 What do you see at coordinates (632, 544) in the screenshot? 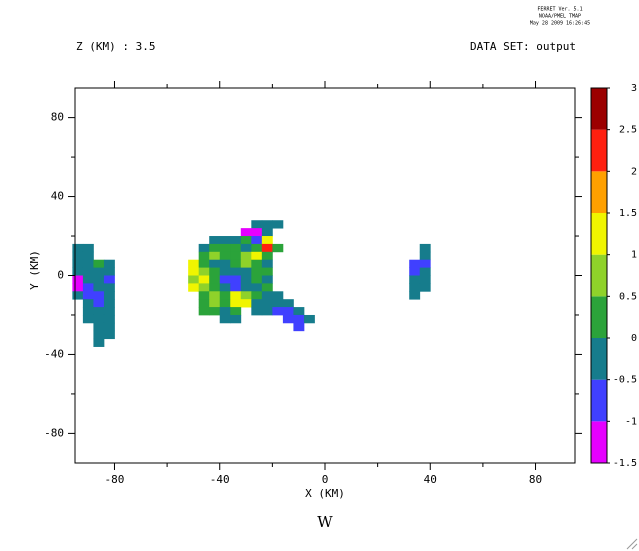
I see `resize-grip` at bounding box center [632, 544].